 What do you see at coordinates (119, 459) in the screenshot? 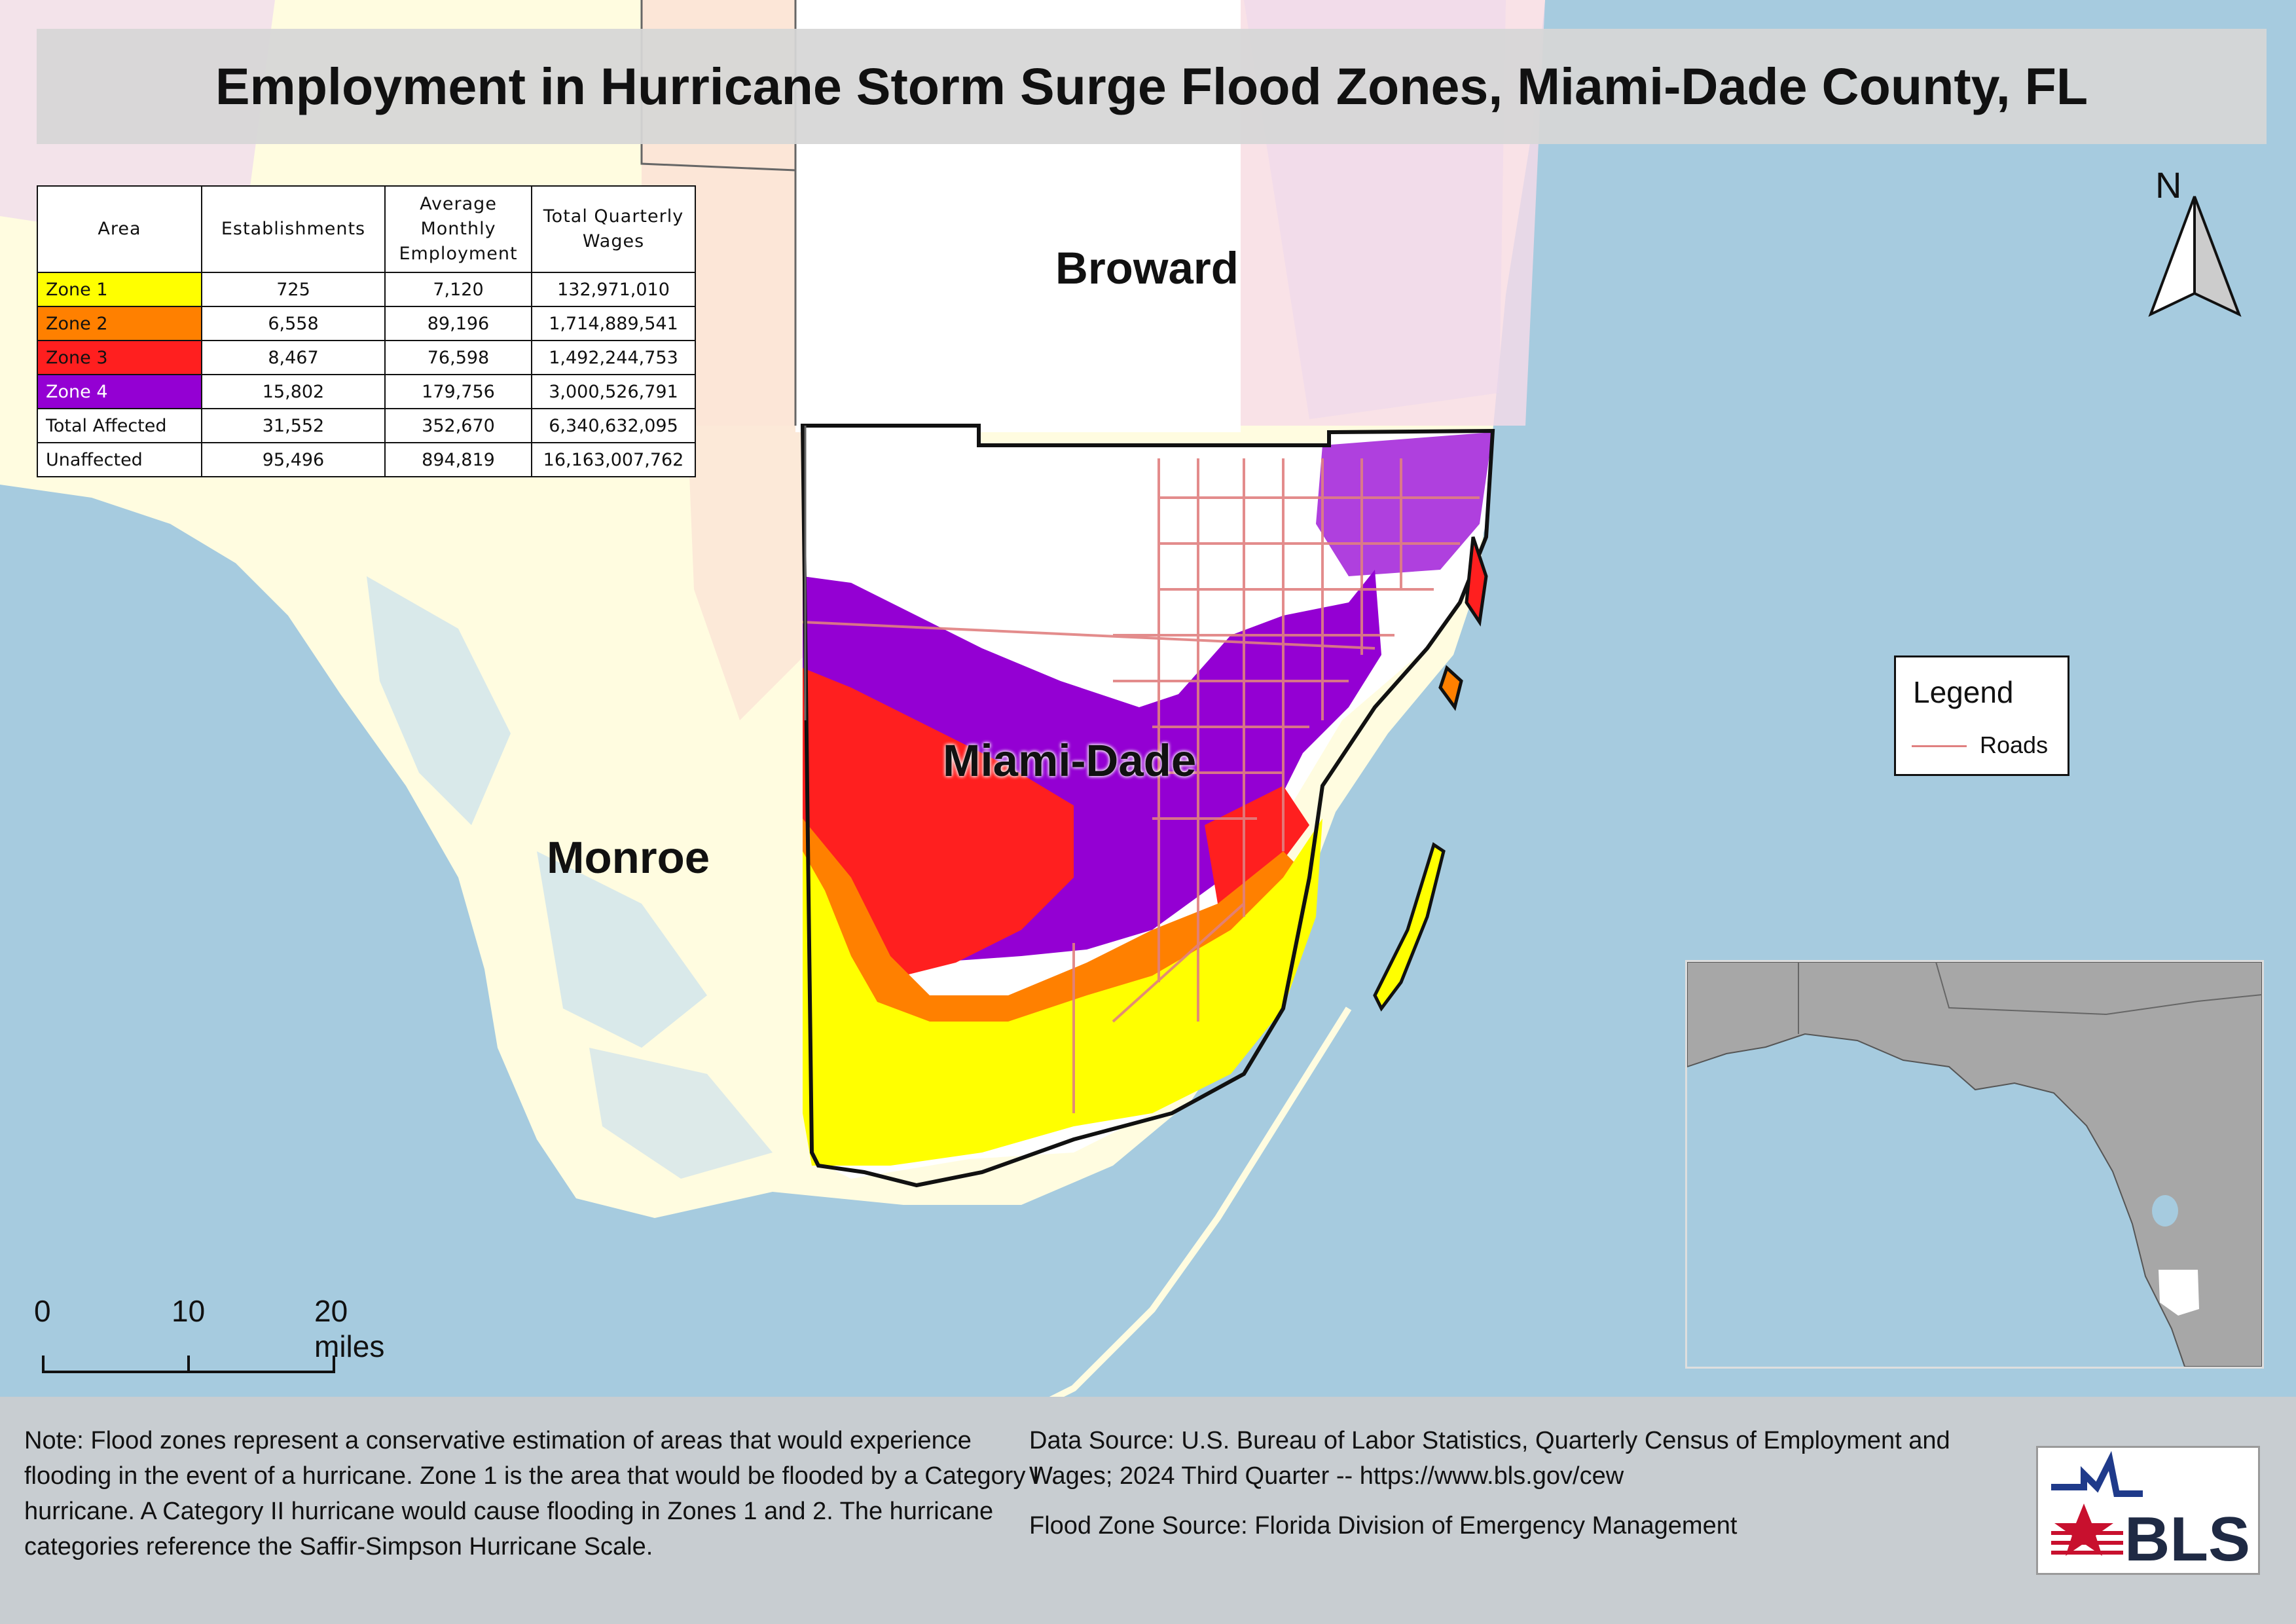
I see `row-area: Unaffected` at bounding box center [119, 459].